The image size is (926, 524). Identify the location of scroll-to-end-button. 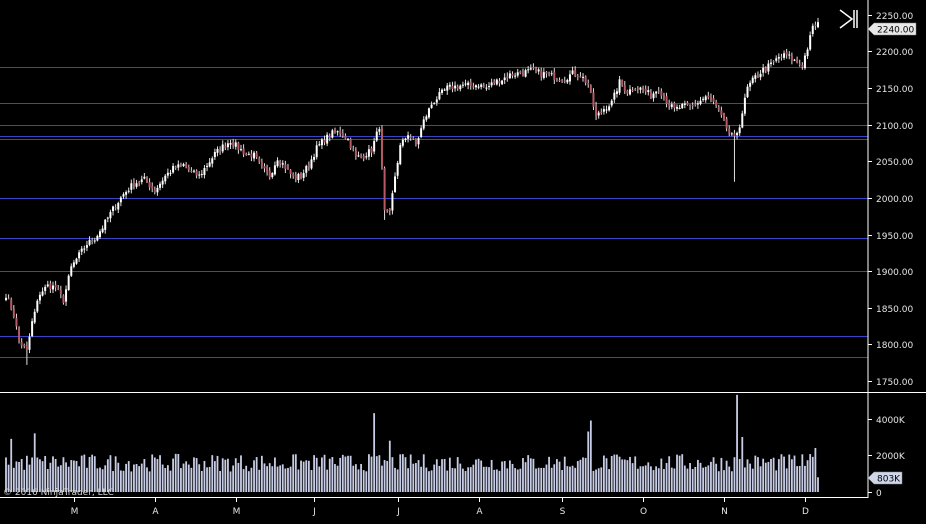
(849, 19).